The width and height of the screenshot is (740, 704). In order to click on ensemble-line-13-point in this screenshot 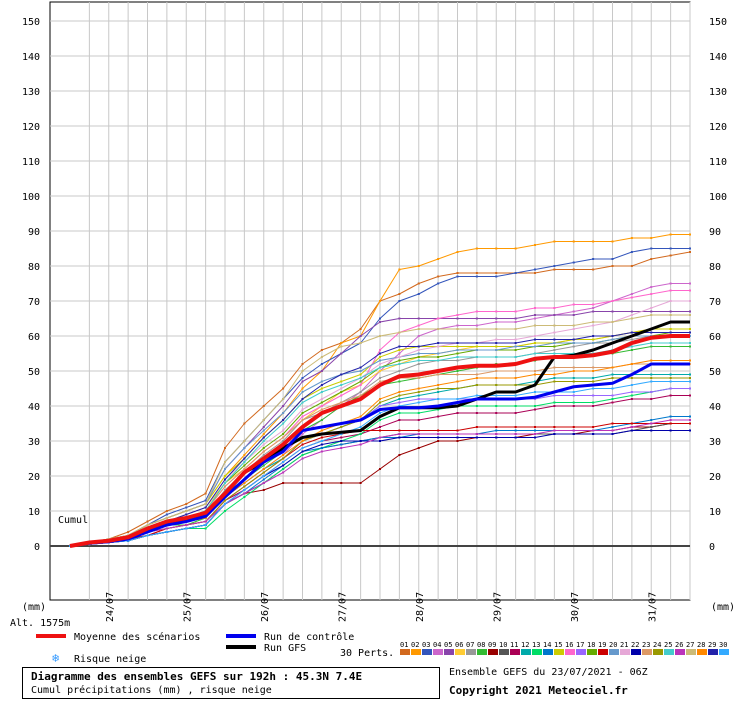, I will do `click(399, 413)`.